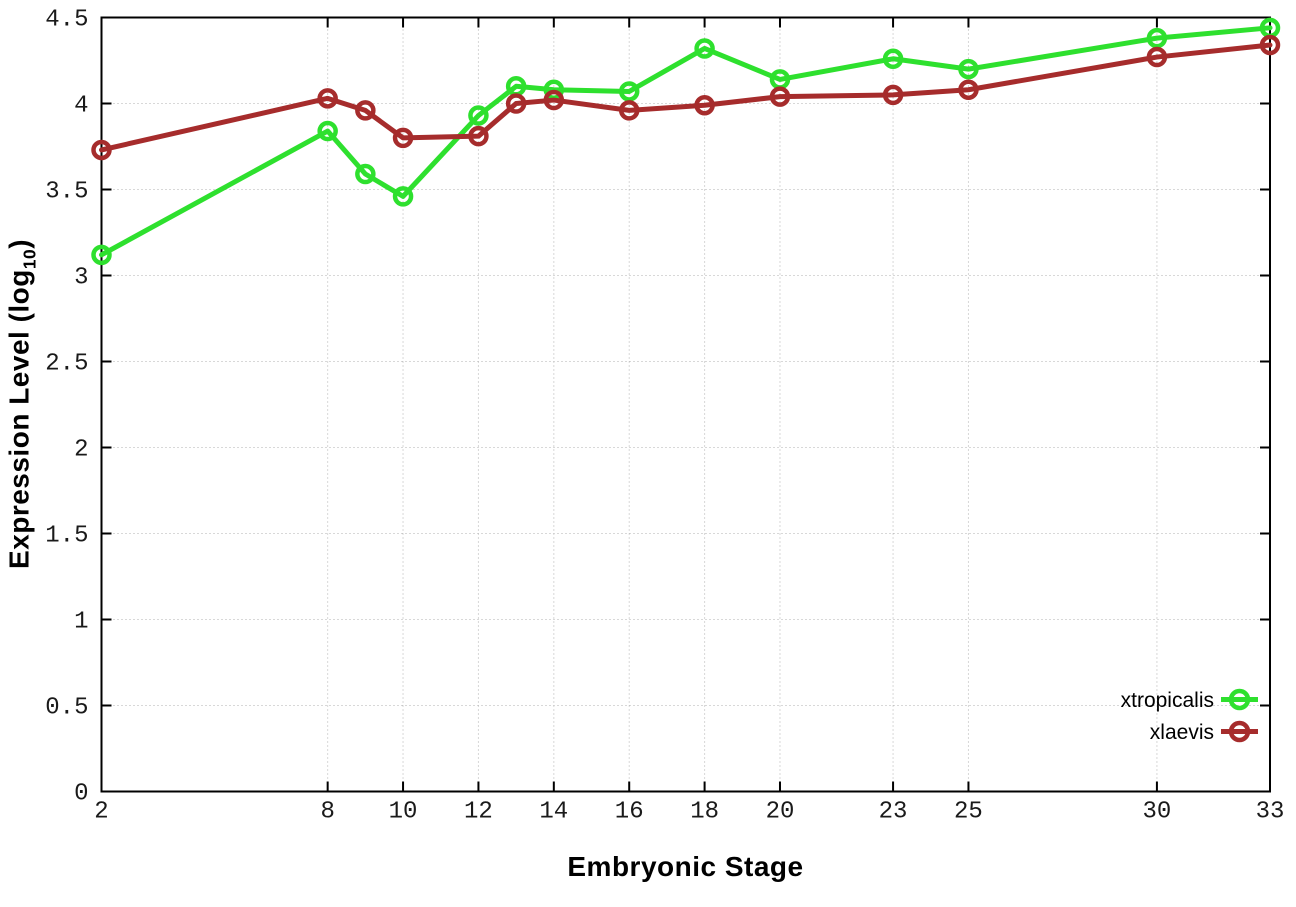  I want to click on x-tick-label: 30, so click(1157, 812).